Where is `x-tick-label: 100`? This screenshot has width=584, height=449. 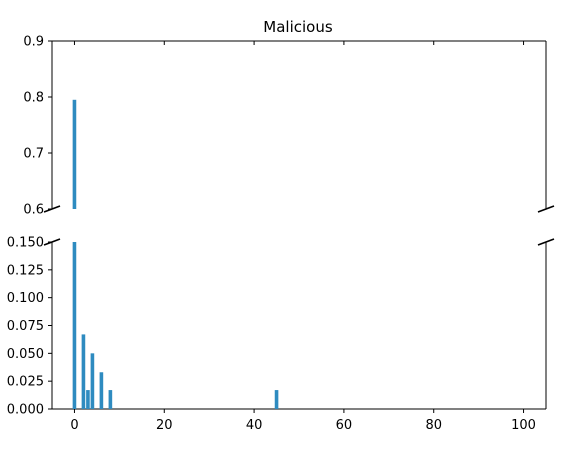
x-tick-label: 100 is located at coordinates (523, 425).